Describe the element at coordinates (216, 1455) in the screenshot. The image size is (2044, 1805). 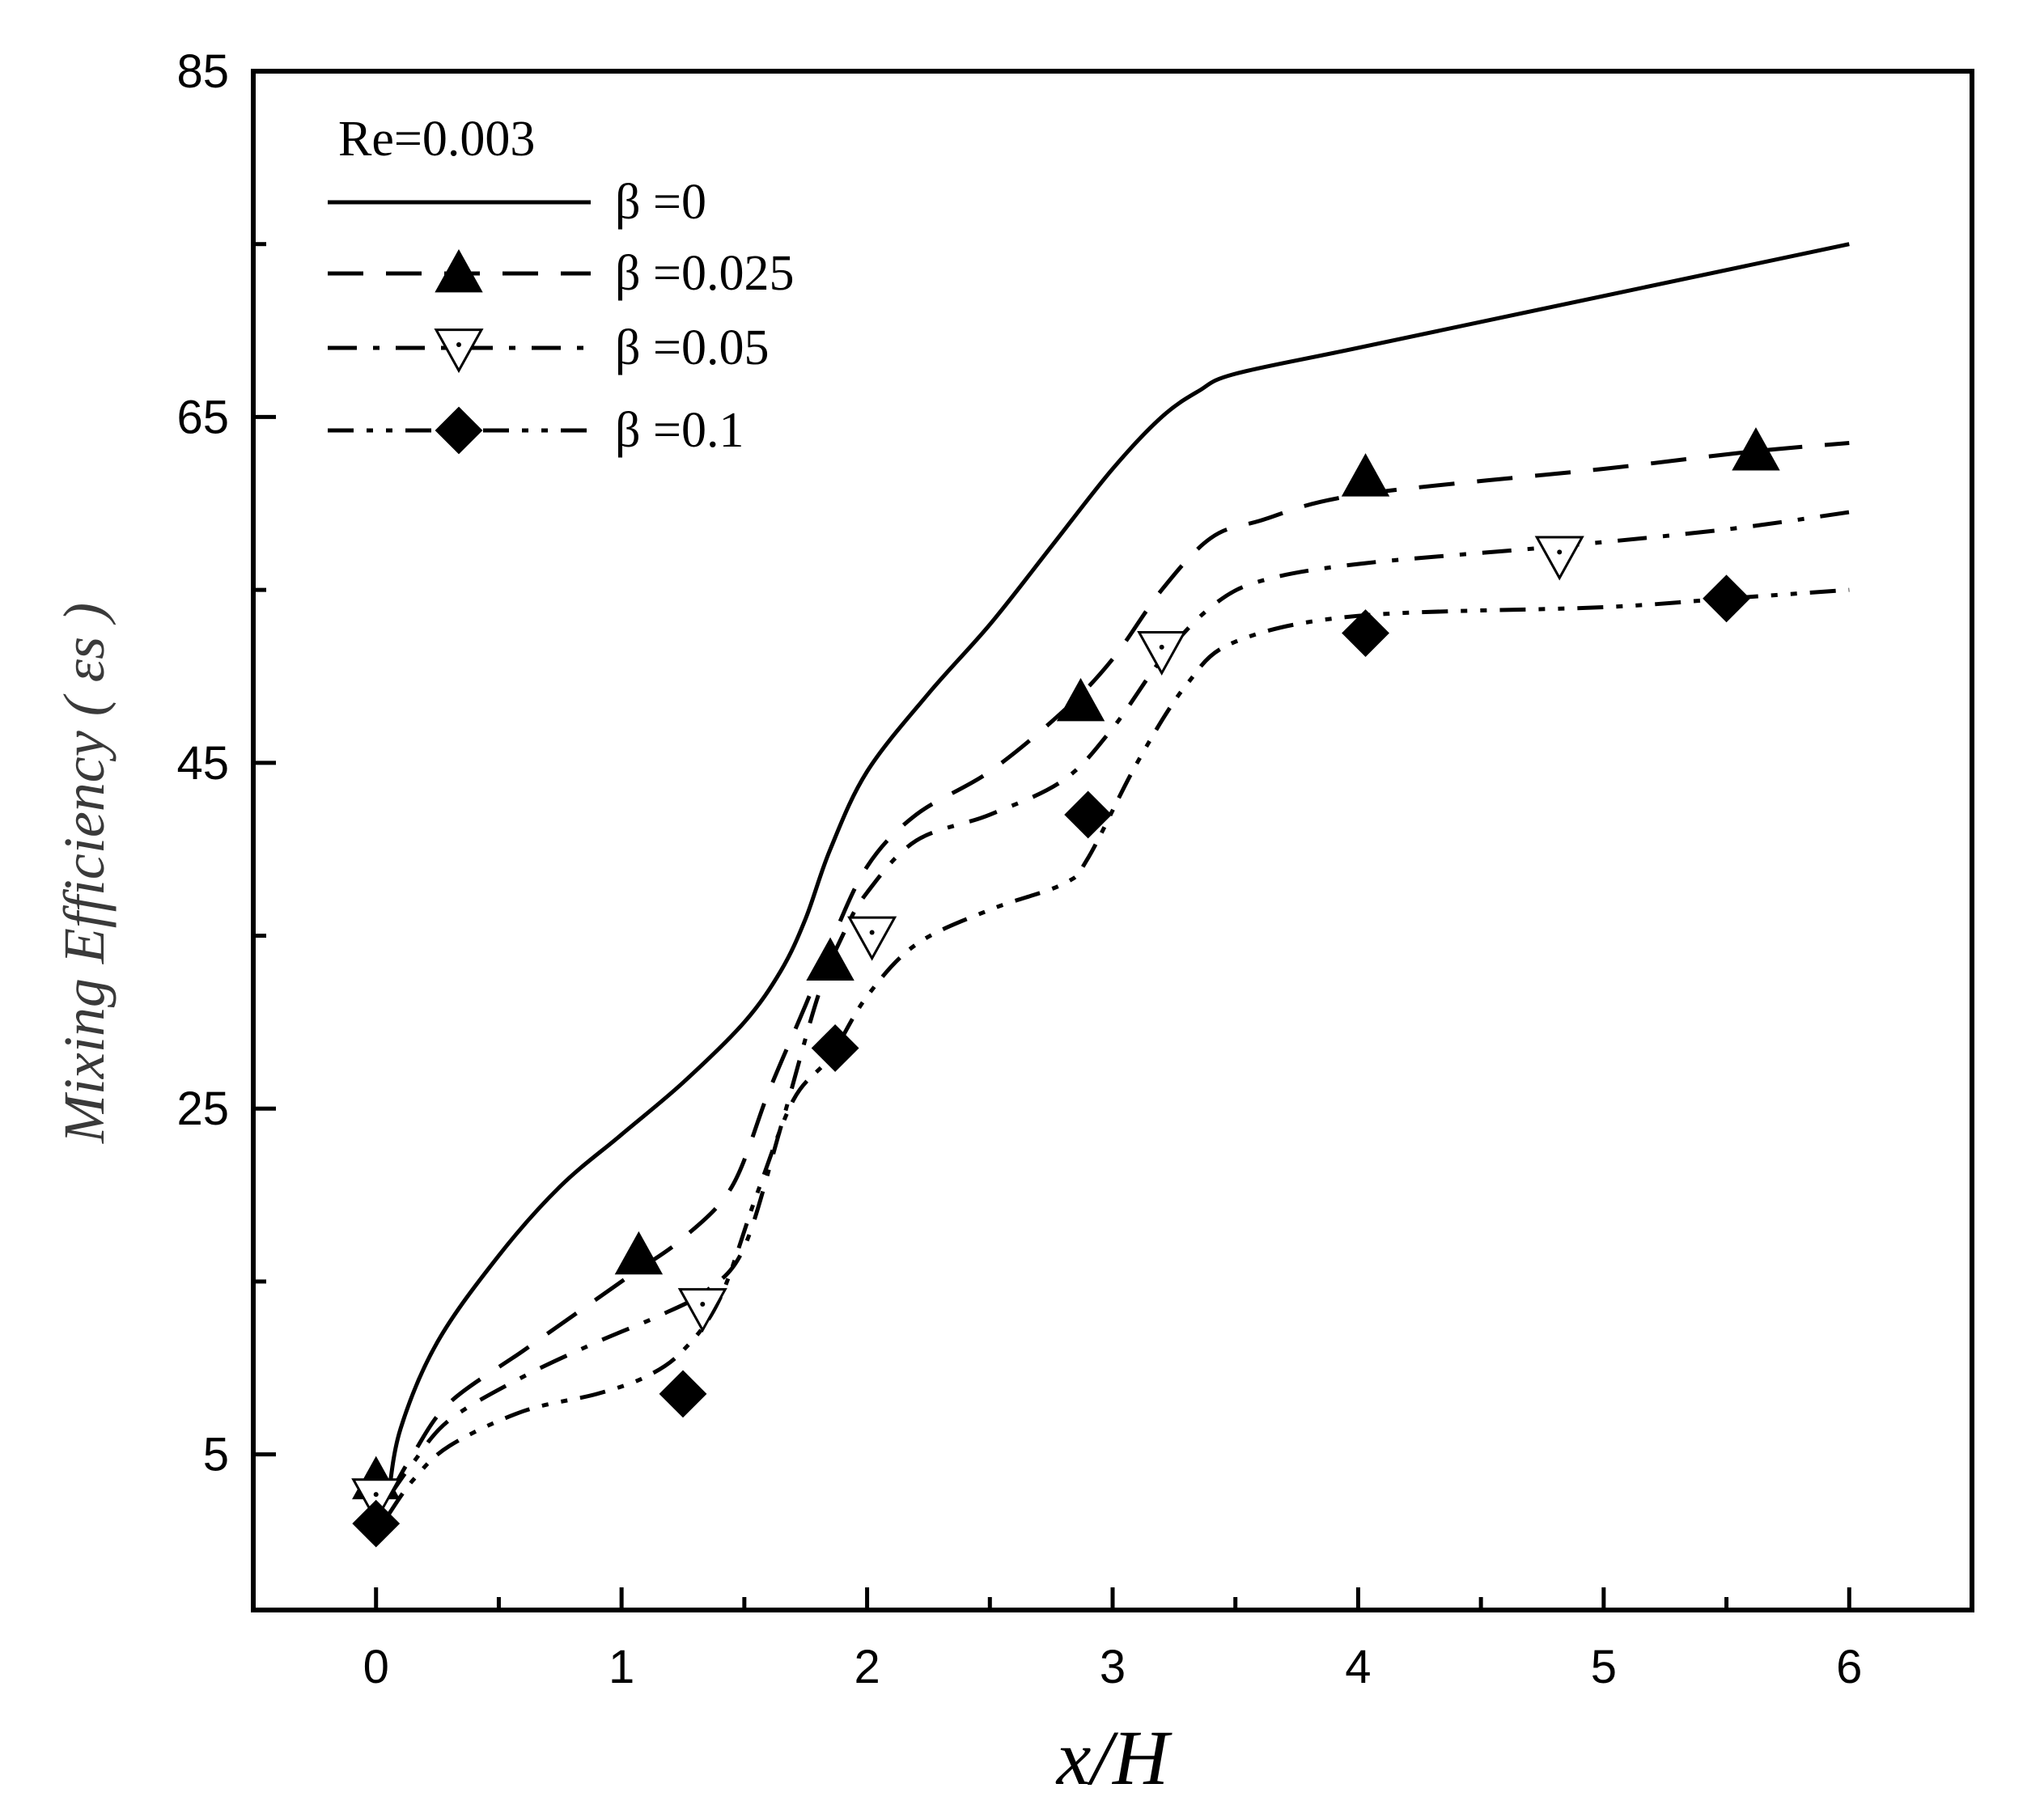
I see `y-tick-label: 5` at that location.